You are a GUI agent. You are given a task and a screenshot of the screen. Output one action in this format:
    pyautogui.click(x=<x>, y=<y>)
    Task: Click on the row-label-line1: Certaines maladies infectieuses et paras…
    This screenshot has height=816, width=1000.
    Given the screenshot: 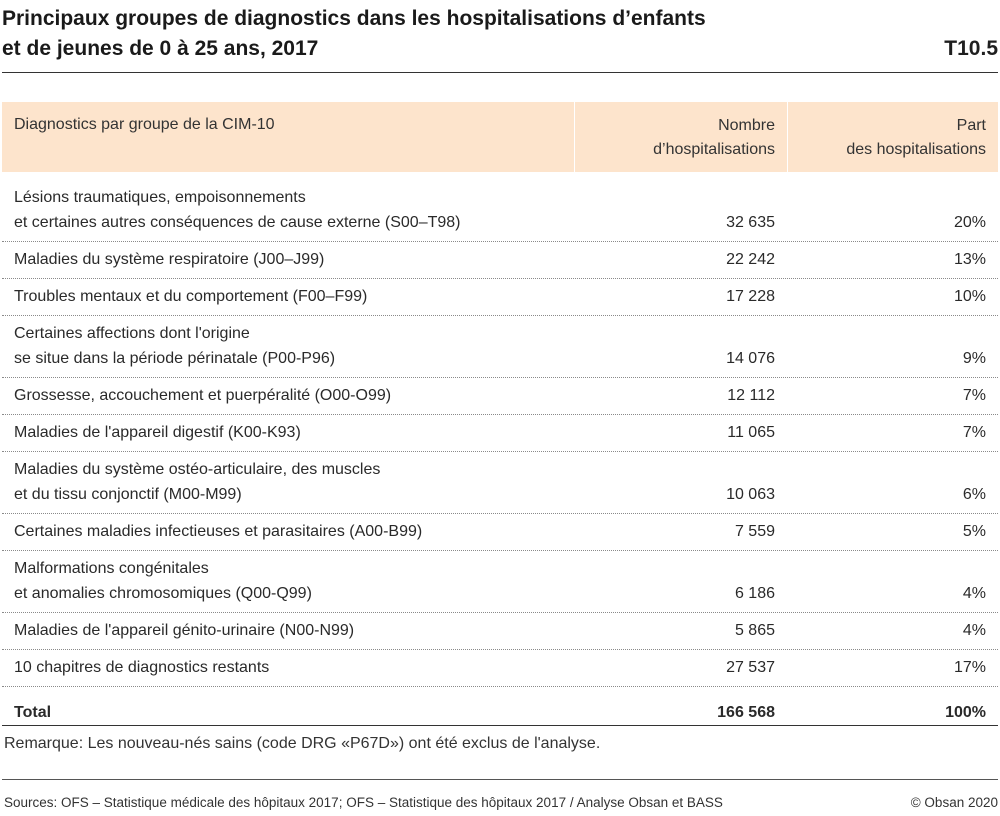 What is the action you would take?
    pyautogui.click(x=218, y=531)
    